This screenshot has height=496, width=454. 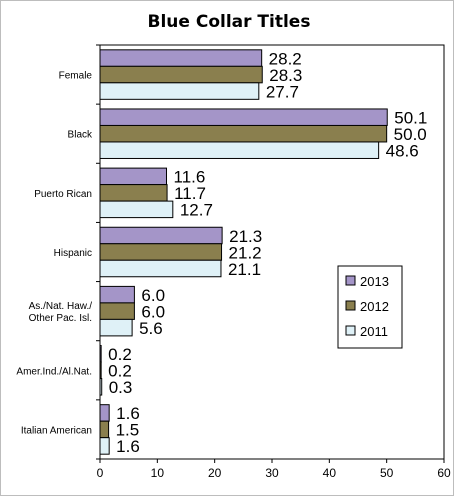 I want to click on category-label: Amer.Ind./Al.Nat., so click(x=54, y=371).